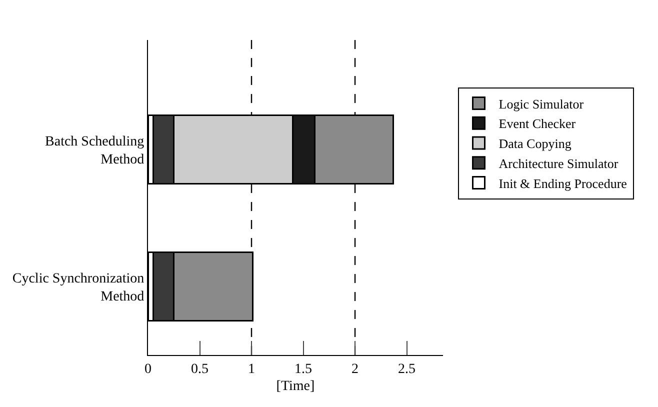 Image resolution: width=658 pixels, height=407 pixels. Describe the element at coordinates (303, 369) in the screenshot. I see `x-tick-label: 1.5` at that location.